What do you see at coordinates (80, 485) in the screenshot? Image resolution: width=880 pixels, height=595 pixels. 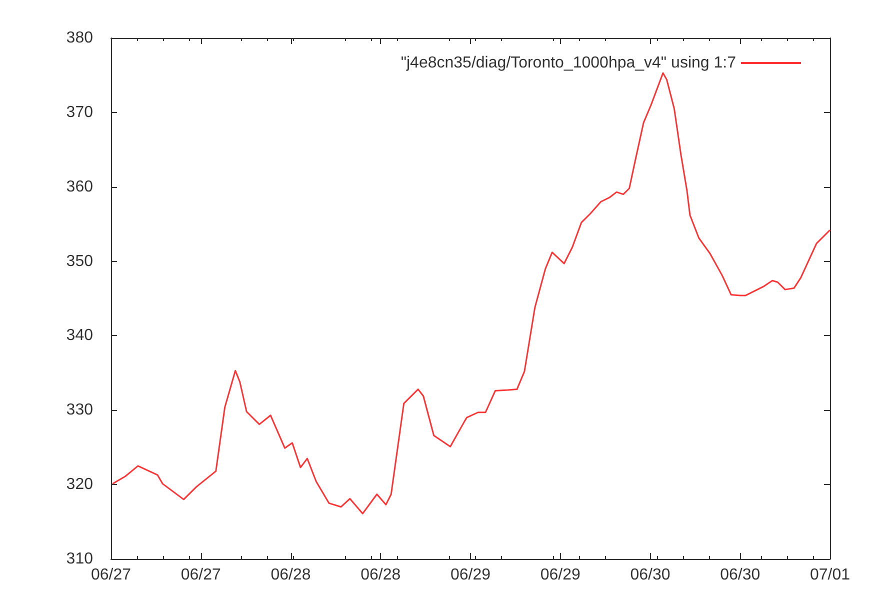 I see `y-tick-label: 320` at bounding box center [80, 485].